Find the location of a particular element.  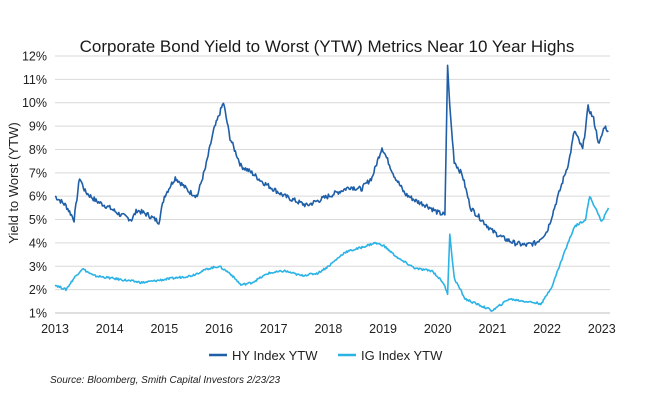

legend-label-ig: IG Index YTW is located at coordinates (402, 355).